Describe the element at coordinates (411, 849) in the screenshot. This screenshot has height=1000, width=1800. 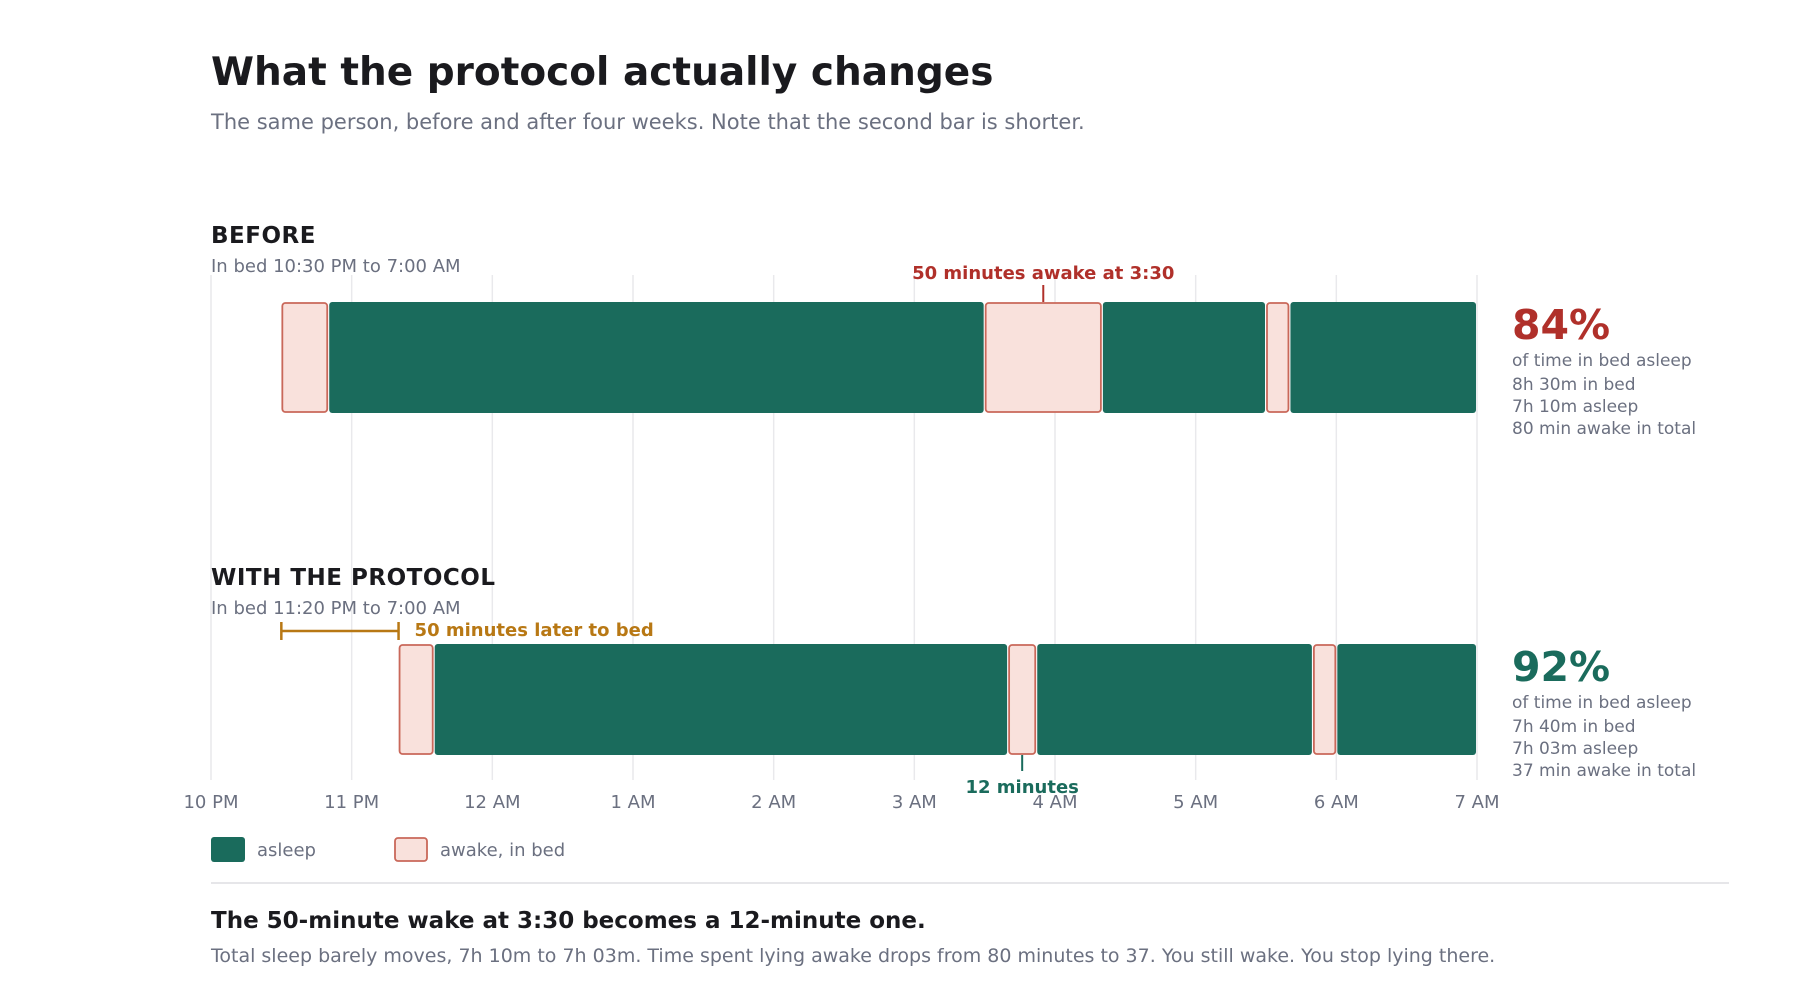
I see `legend-swatch-awake` at that location.